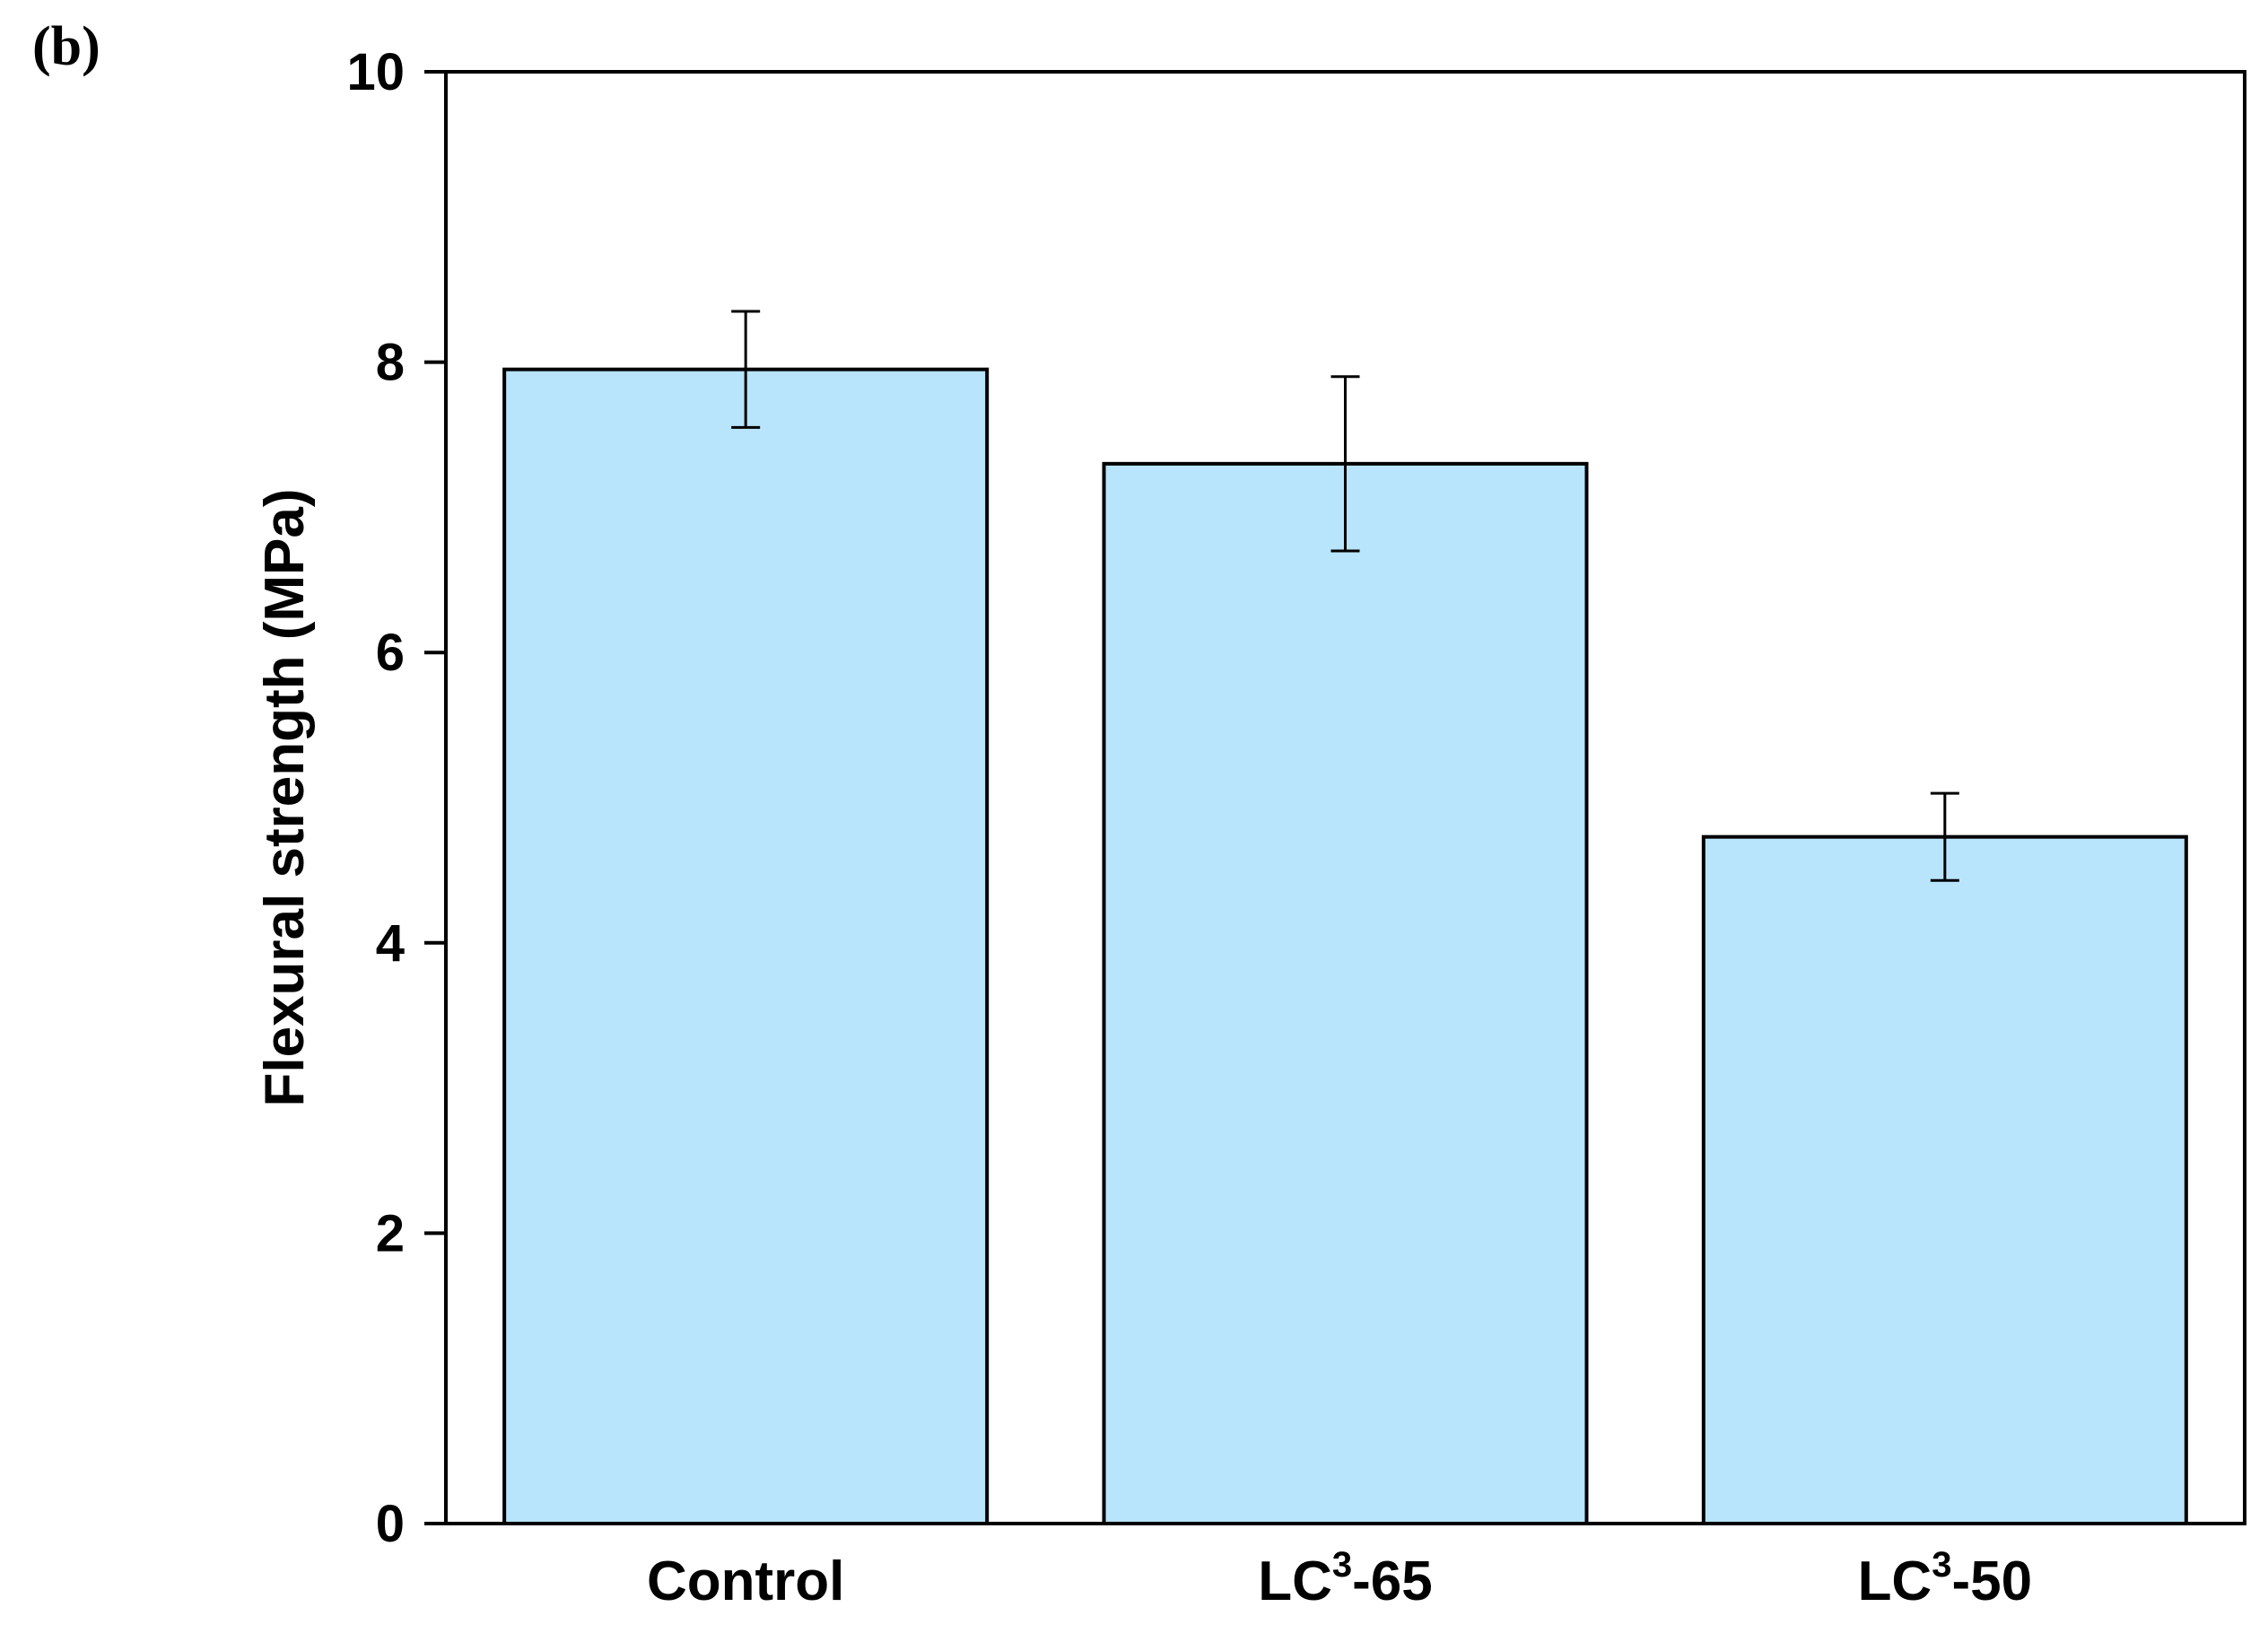 This screenshot has width=2268, height=1642. I want to click on y-axis-title: Flexural strength (MPa), so click(285, 798).